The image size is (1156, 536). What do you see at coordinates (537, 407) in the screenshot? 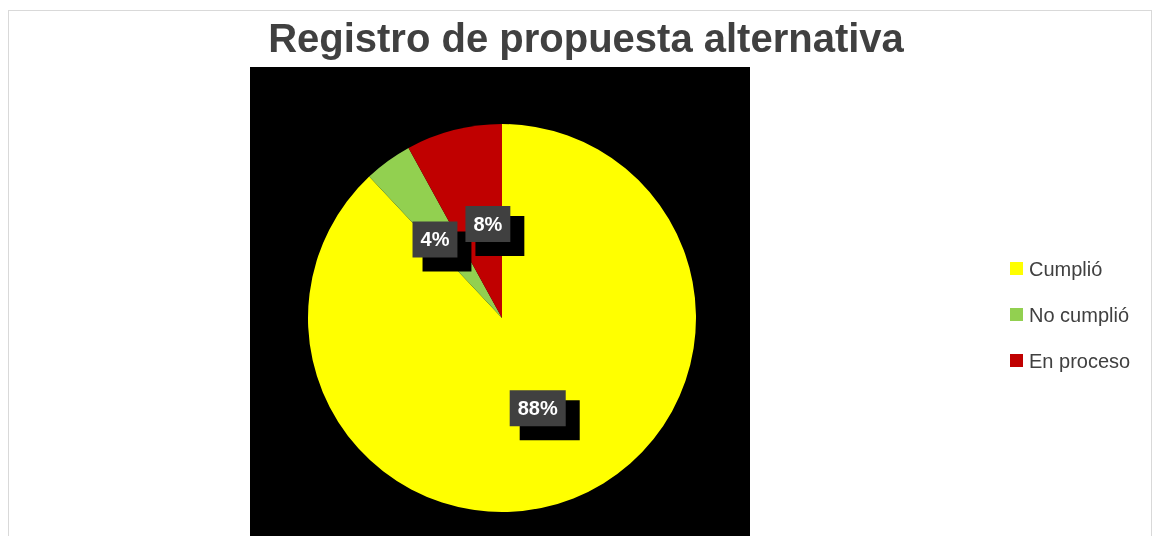
I see `data-label: 88%` at bounding box center [537, 407].